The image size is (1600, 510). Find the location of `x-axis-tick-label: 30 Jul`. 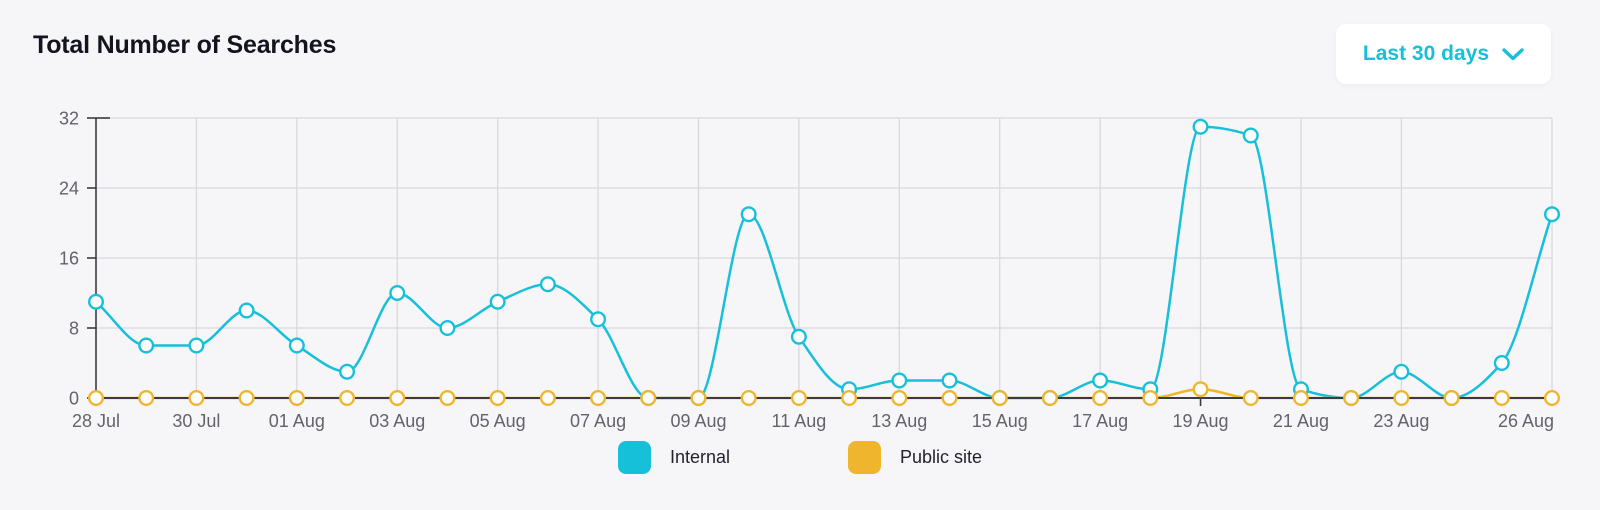

x-axis-tick-label: 30 Jul is located at coordinates (196, 421).